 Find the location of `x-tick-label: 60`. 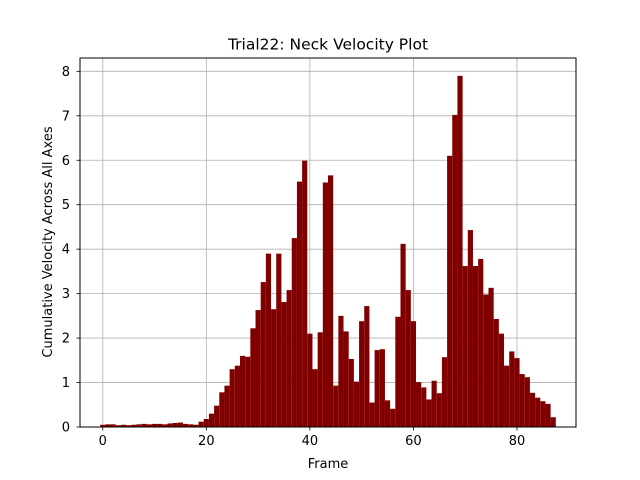

x-tick-label: 60 is located at coordinates (413, 441).